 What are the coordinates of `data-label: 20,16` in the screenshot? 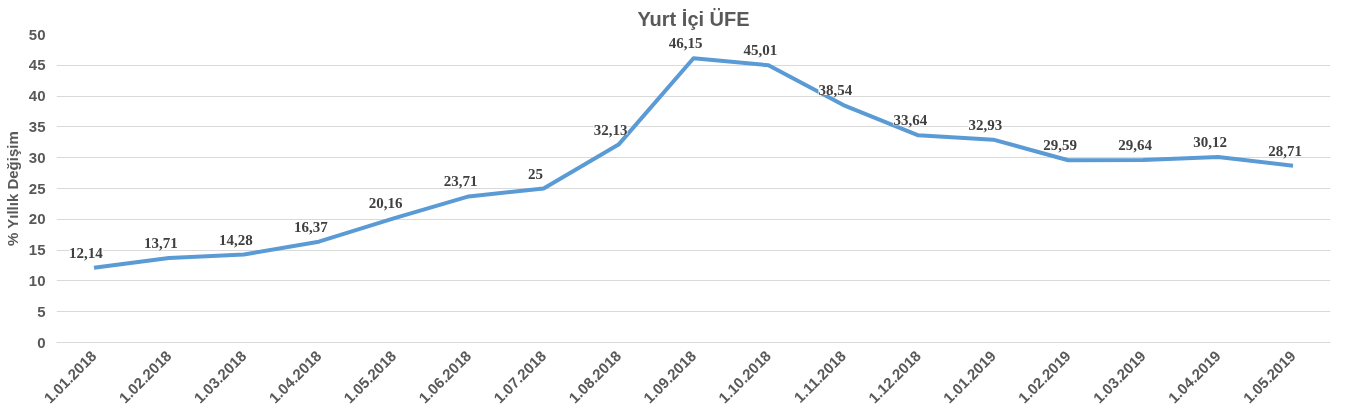 It's located at (386, 203).